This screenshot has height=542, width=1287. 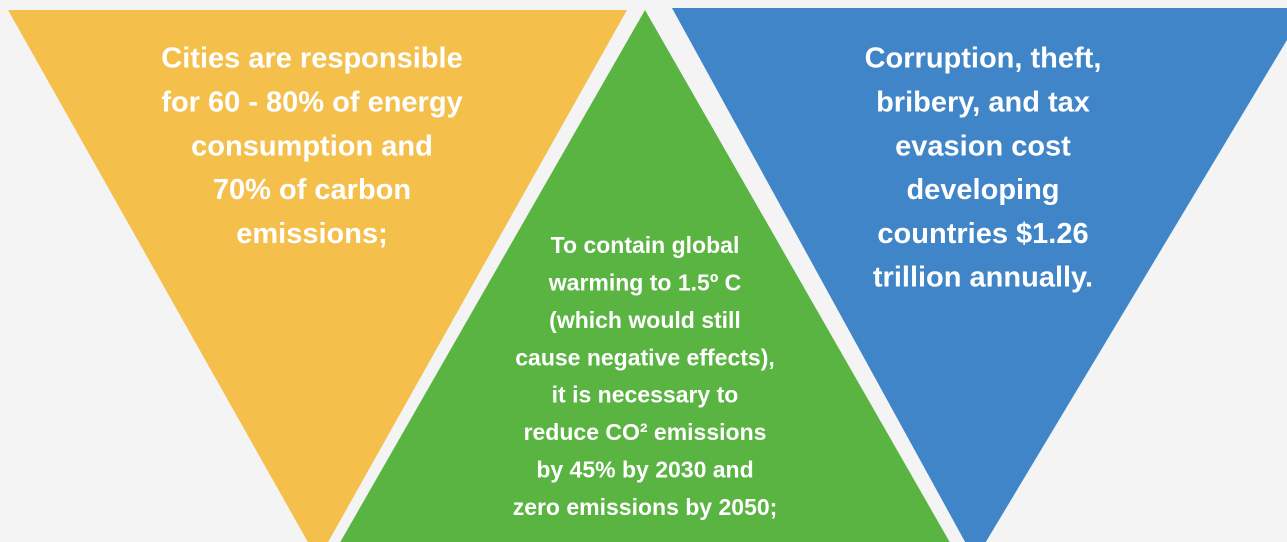 What do you see at coordinates (983, 102) in the screenshot?
I see `panel-text-line: bribery, and tax` at bounding box center [983, 102].